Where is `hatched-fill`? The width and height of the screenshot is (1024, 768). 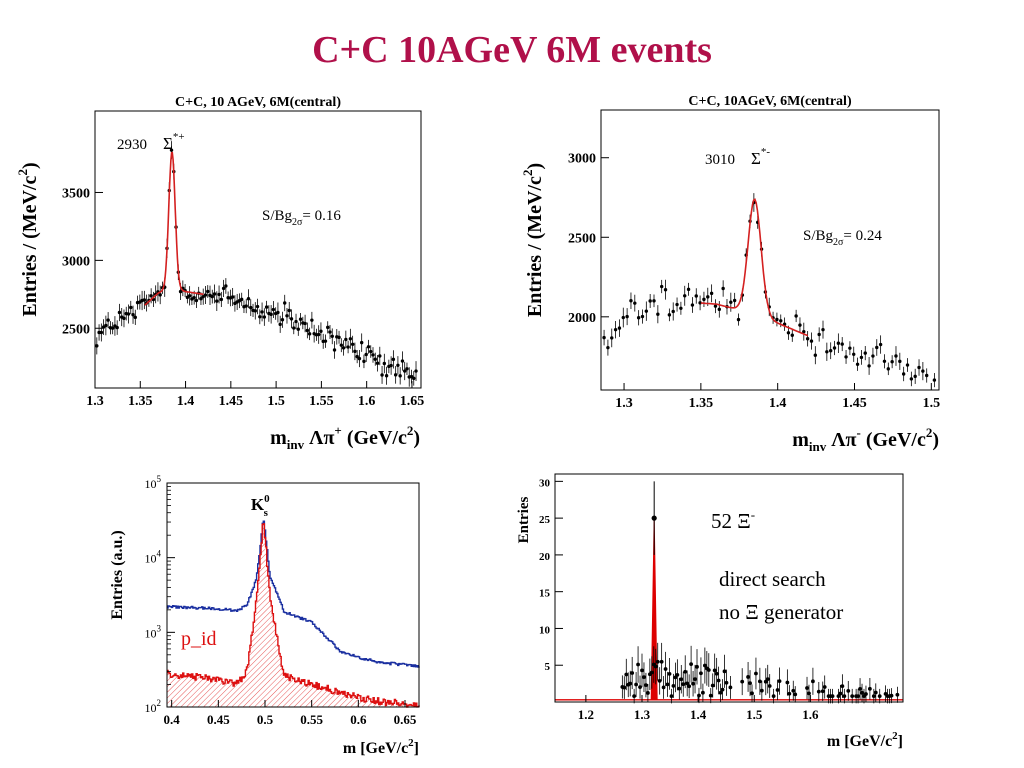 hatched-fill is located at coordinates (293, 615).